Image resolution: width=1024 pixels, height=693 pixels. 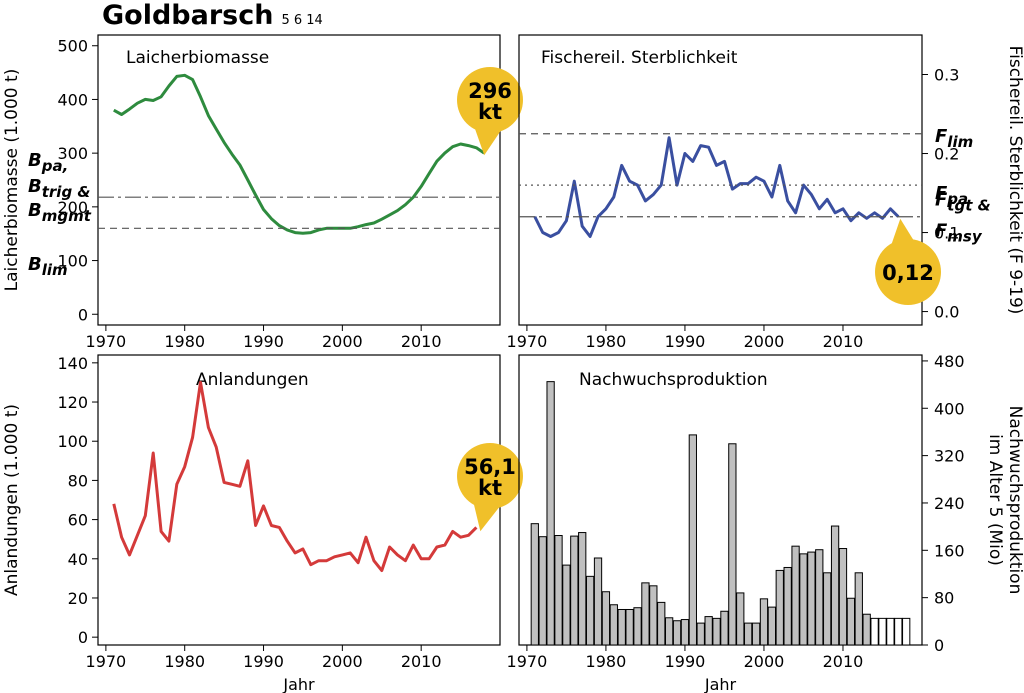 What do you see at coordinates (639, 58) in the screenshot?
I see `fishing-panel-title: Fischereil. Sterblichkeit` at bounding box center [639, 58].